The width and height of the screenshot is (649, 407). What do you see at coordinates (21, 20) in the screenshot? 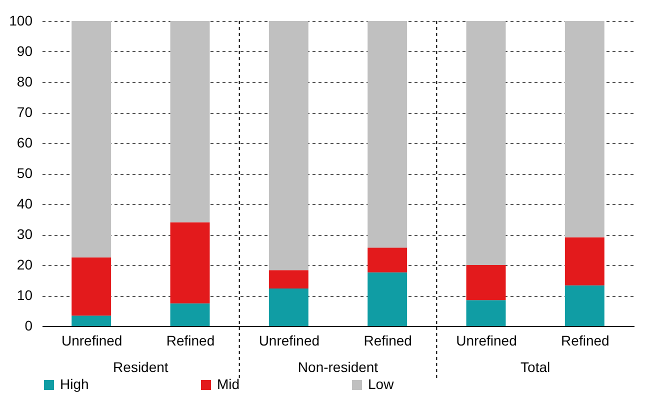
I see `y-tick-label: 100` at bounding box center [21, 20].